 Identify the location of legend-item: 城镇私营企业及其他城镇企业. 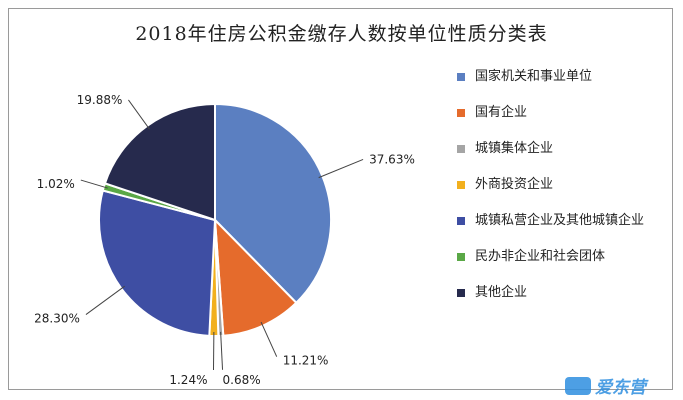
(564, 220).